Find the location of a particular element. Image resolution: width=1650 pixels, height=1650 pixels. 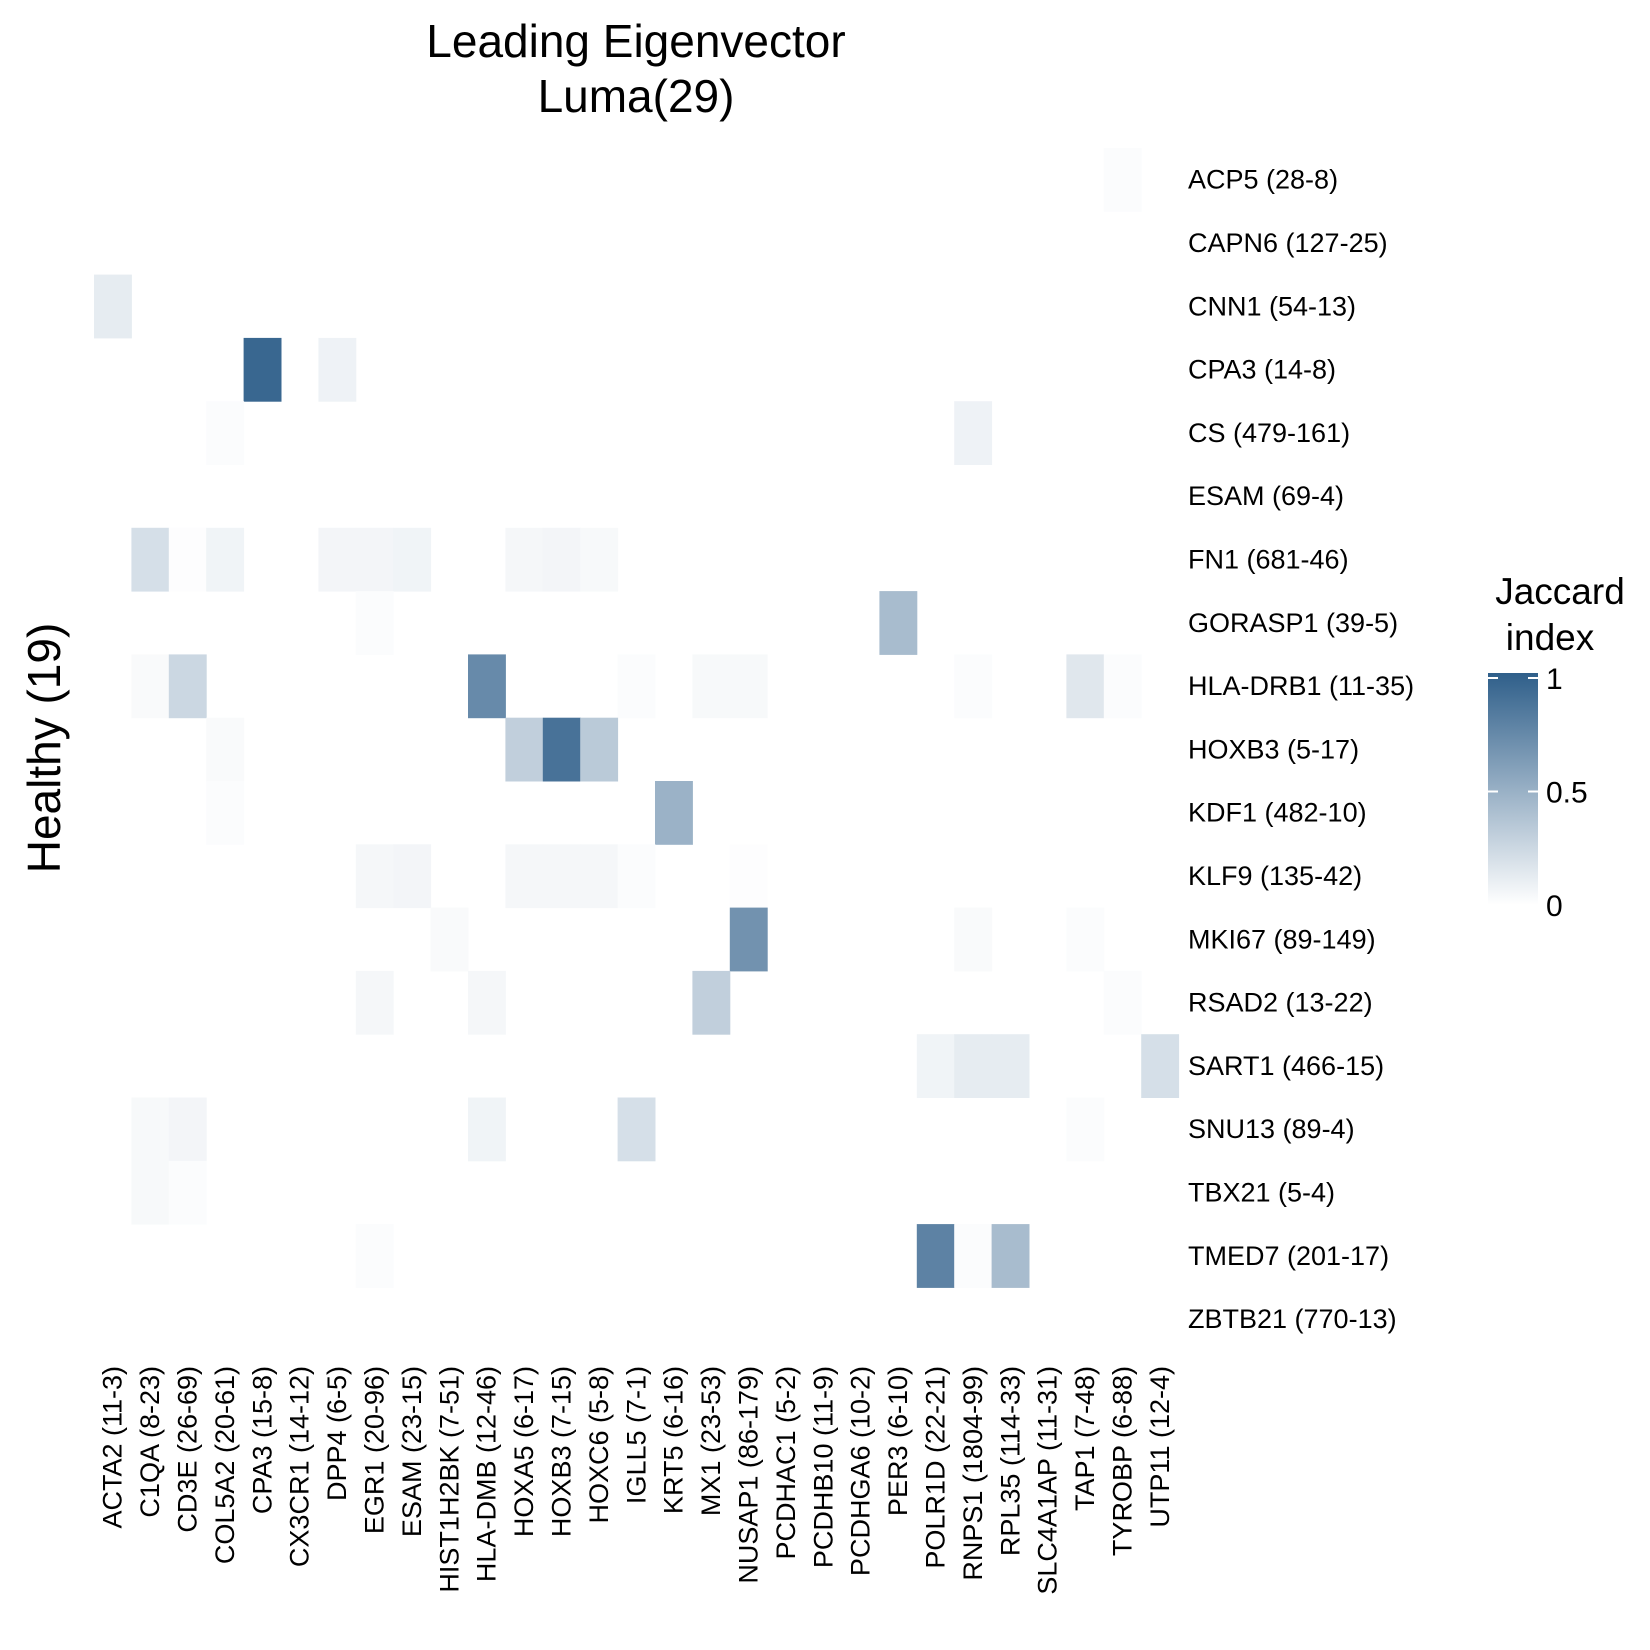

column-label: HOXC6 (5-8) is located at coordinates (599, 1445).